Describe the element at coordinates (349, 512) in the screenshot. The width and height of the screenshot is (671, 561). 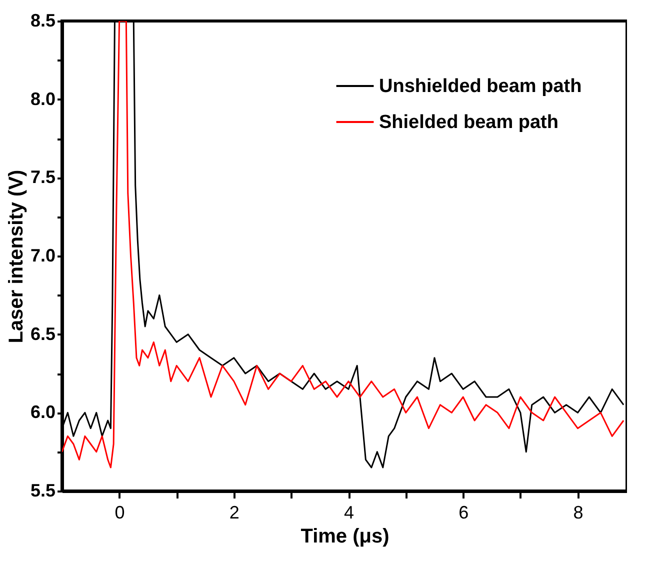
I see `x-tick-label: 4` at that location.